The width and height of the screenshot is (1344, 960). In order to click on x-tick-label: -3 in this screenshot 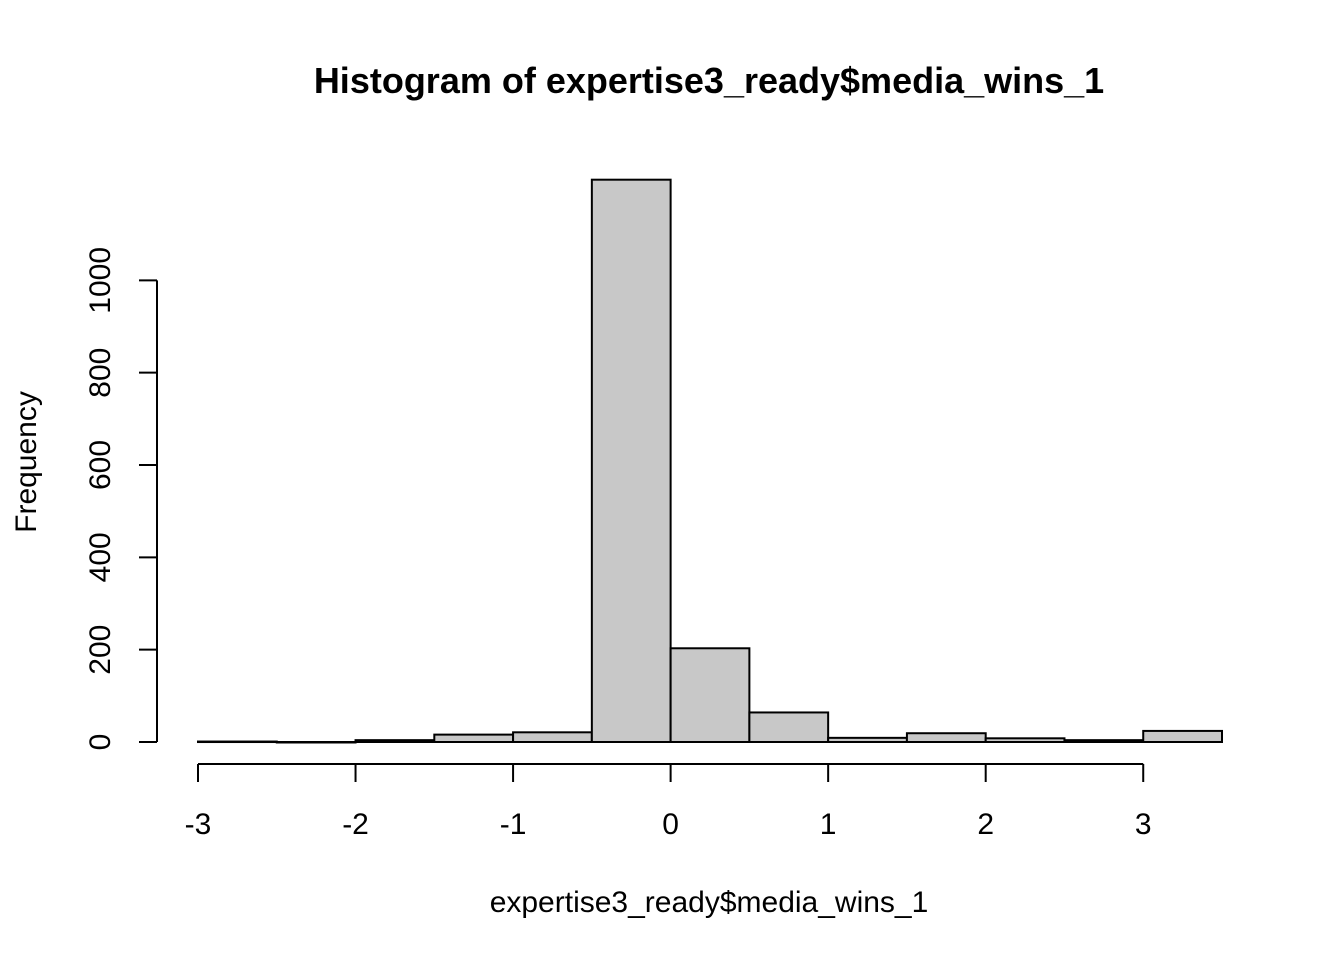, I will do `click(198, 824)`.